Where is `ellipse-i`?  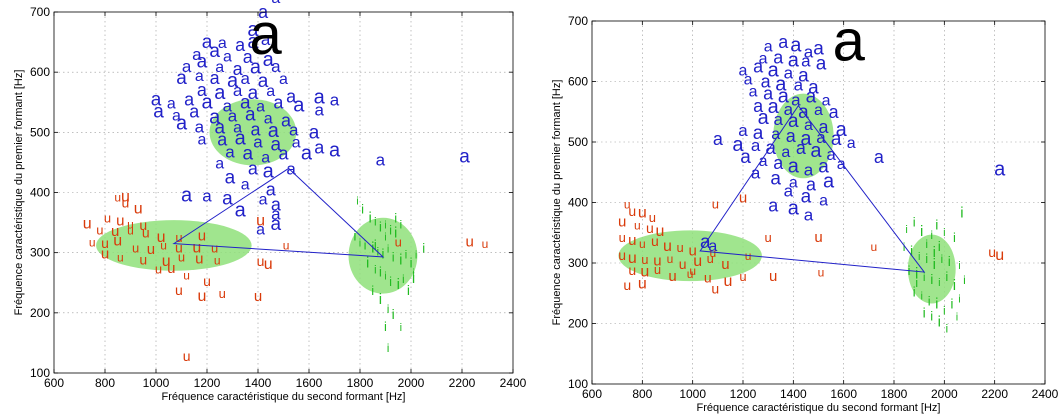 ellipse-i is located at coordinates (383, 255).